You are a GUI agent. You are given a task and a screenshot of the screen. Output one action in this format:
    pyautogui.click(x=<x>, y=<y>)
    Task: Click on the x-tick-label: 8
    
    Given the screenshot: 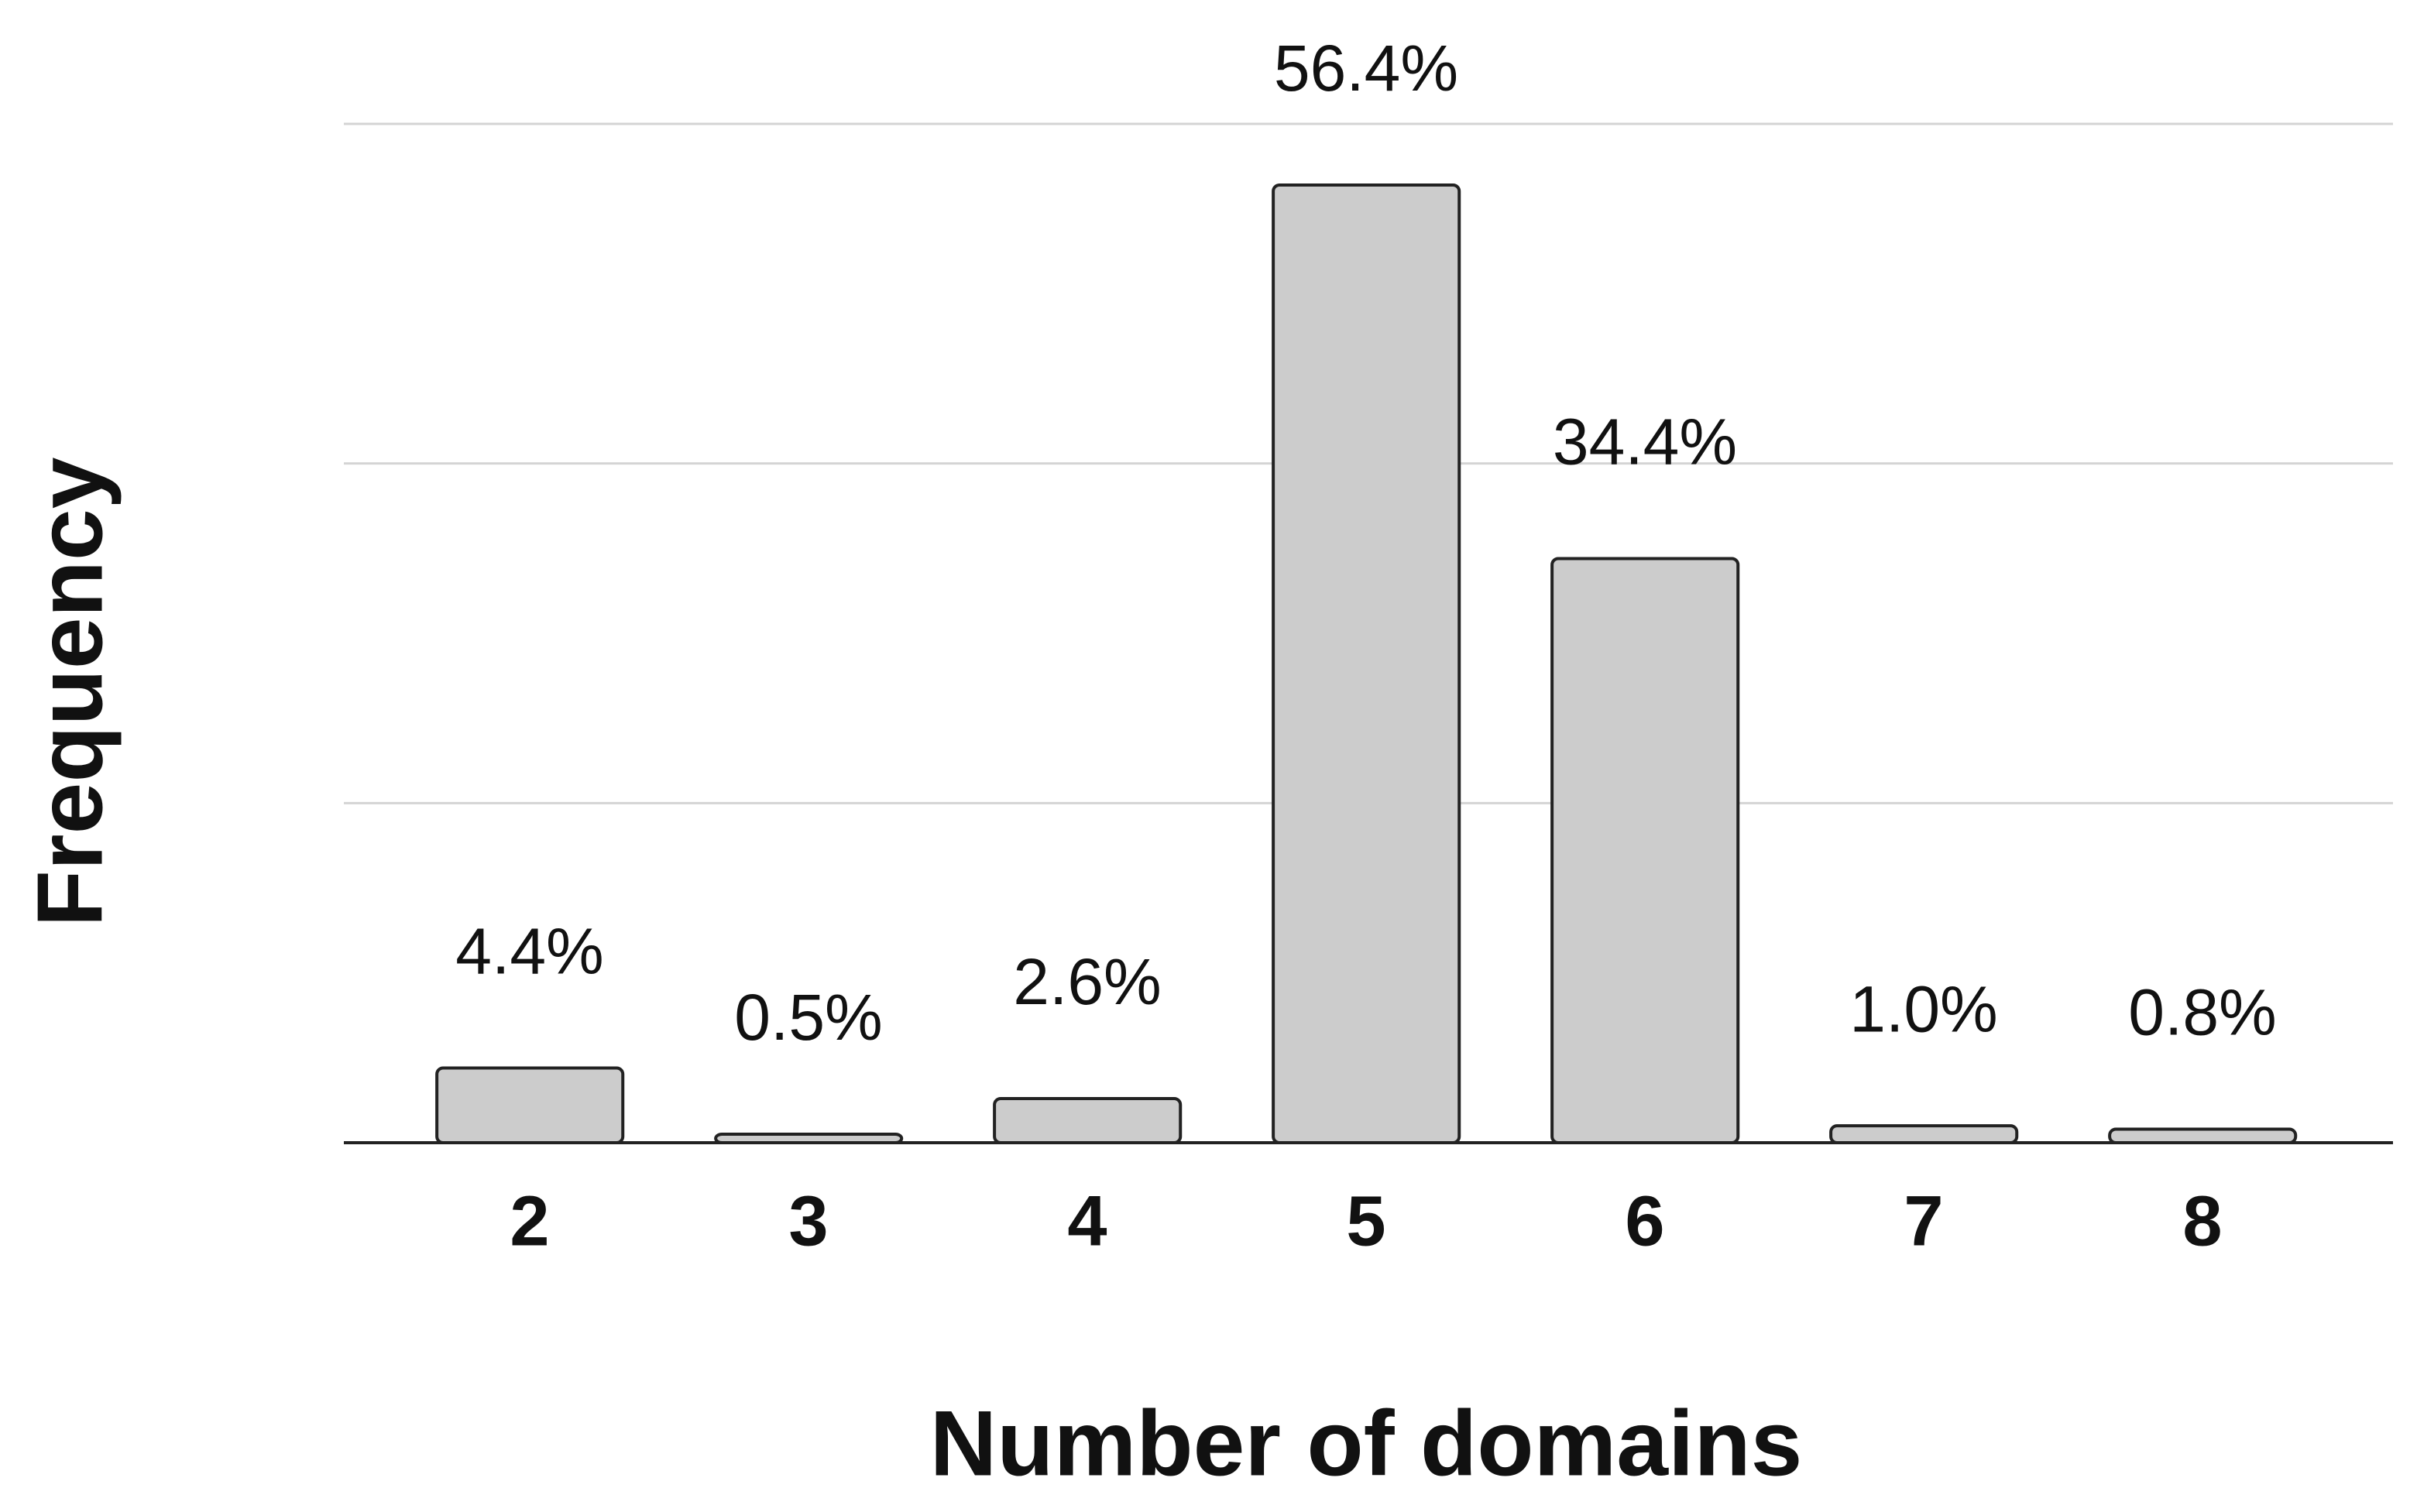 What is the action you would take?
    pyautogui.click(x=2202, y=1220)
    